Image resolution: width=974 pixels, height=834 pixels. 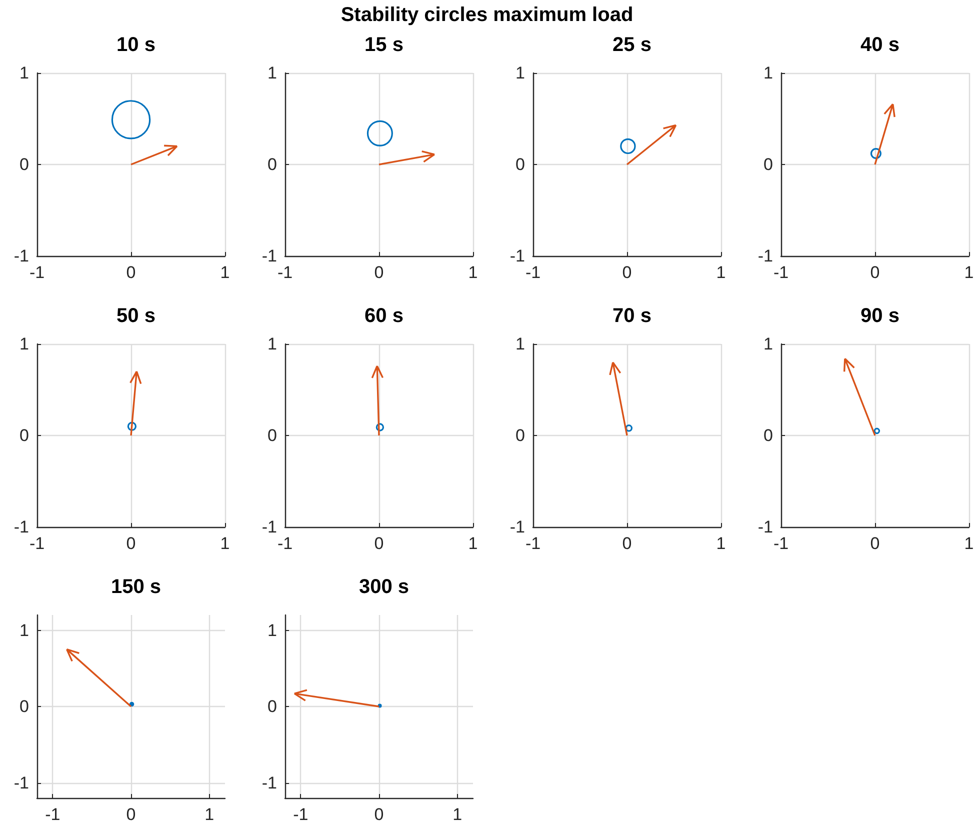 What do you see at coordinates (136, 45) in the screenshot?
I see `chart-title: 10 s` at bounding box center [136, 45].